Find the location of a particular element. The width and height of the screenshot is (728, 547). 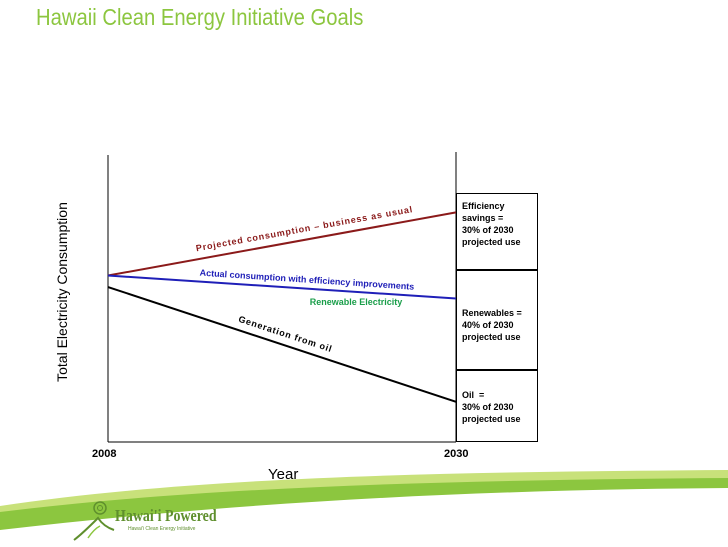

legend-block-renewables: Renewables = 40% of 2030 projected use is located at coordinates (497, 320).